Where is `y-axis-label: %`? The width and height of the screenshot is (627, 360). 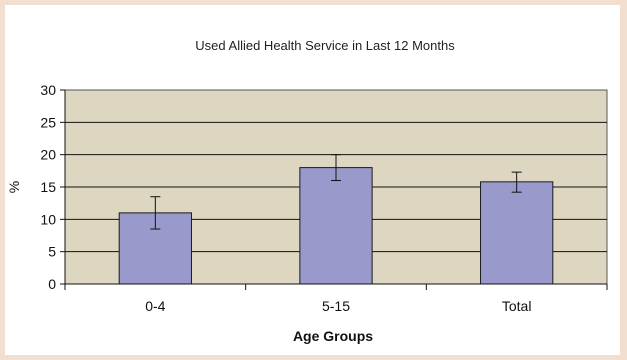
y-axis-label: % is located at coordinates (14, 187).